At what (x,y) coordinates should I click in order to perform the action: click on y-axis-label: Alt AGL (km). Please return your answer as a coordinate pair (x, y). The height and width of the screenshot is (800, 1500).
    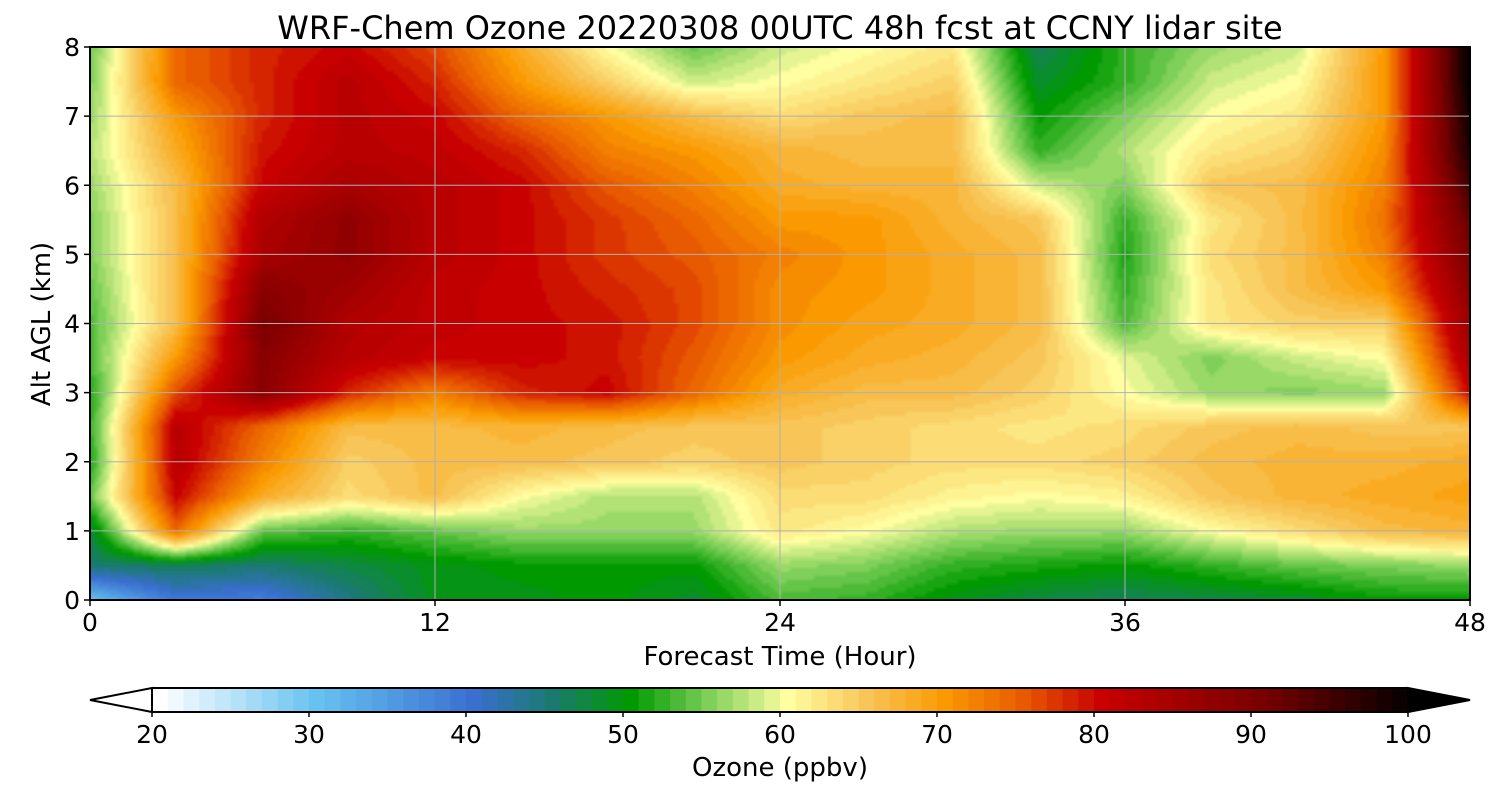
    Looking at the image, I should click on (42, 324).